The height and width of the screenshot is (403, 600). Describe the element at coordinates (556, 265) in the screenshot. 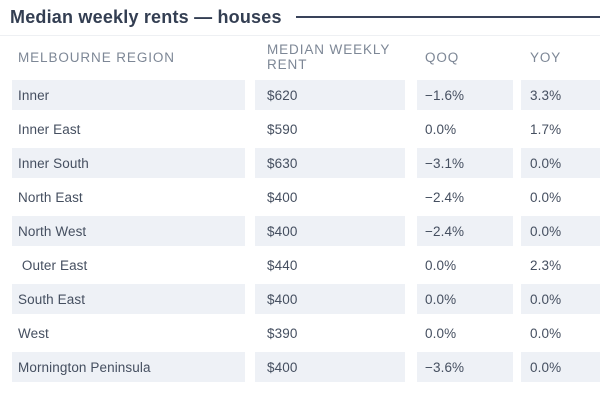

I see `yoy-cell: 2.3%` at that location.